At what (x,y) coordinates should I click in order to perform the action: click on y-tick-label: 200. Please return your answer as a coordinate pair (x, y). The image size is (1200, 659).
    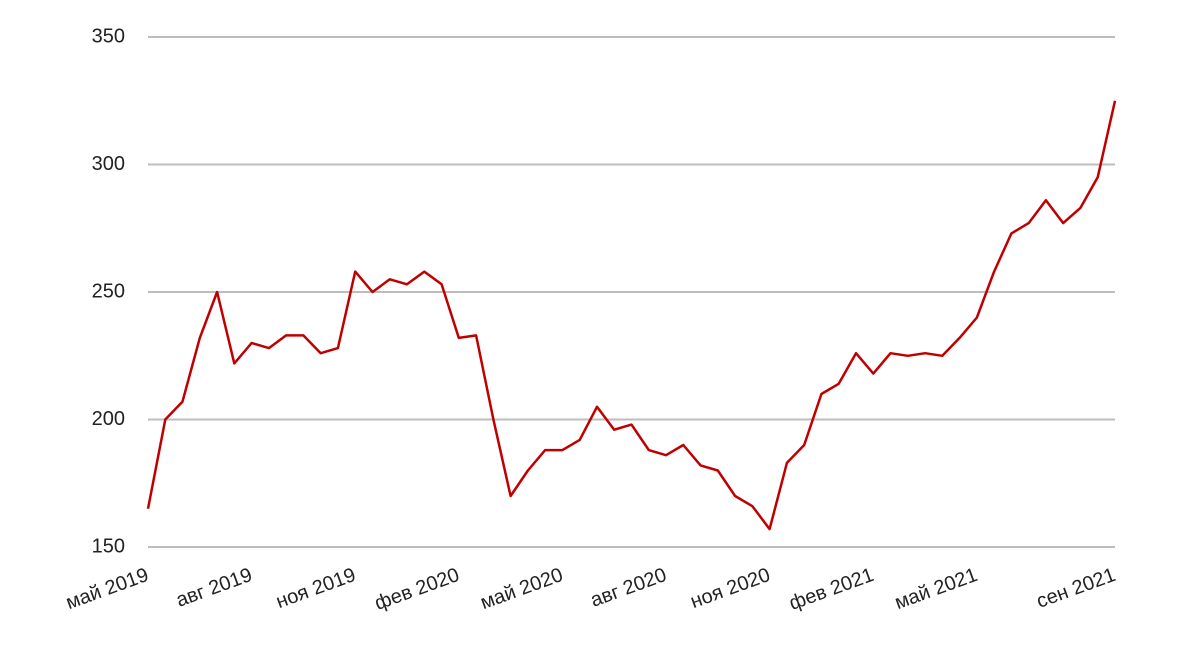
    Looking at the image, I should click on (108, 419).